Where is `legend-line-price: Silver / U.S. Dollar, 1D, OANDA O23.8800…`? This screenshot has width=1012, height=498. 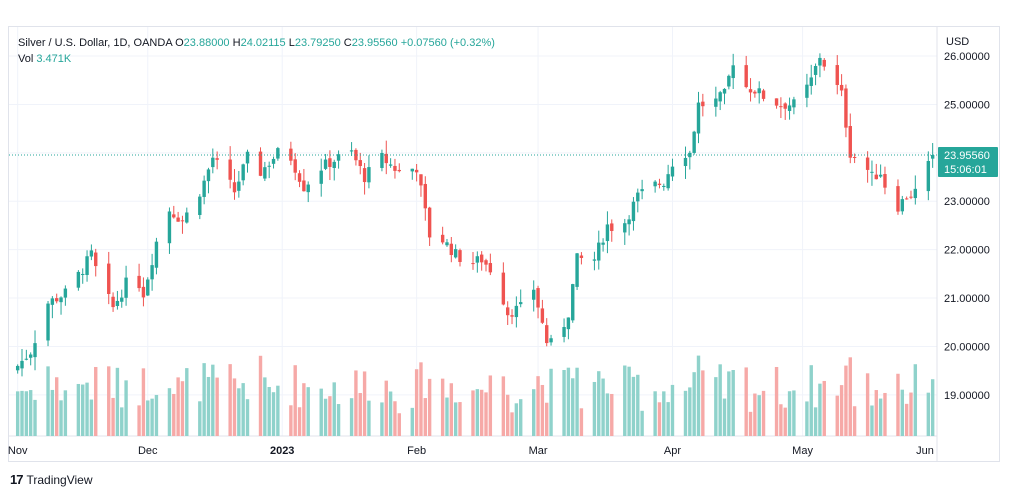
legend-line-price: Silver / U.S. Dollar, 1D, OANDA O23.8800… is located at coordinates (256, 43).